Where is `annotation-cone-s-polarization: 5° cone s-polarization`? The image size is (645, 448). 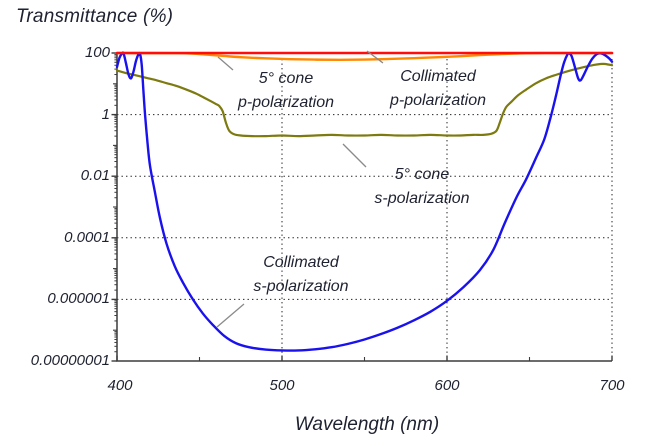
annotation-cone-s-polarization: 5° cone s-polarization is located at coordinates (421, 187).